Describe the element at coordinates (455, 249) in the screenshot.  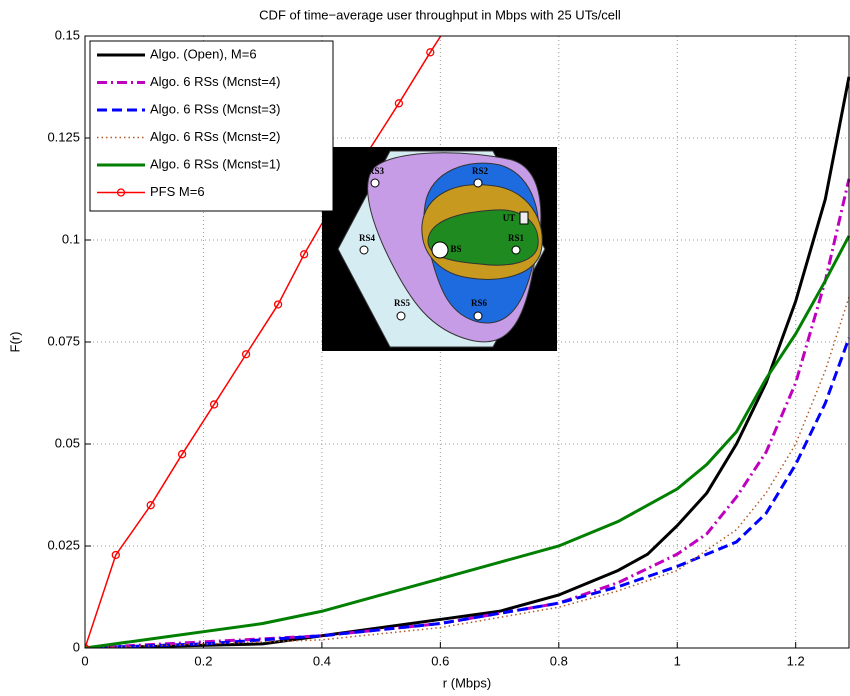
I see `inset-label: BS` at that location.